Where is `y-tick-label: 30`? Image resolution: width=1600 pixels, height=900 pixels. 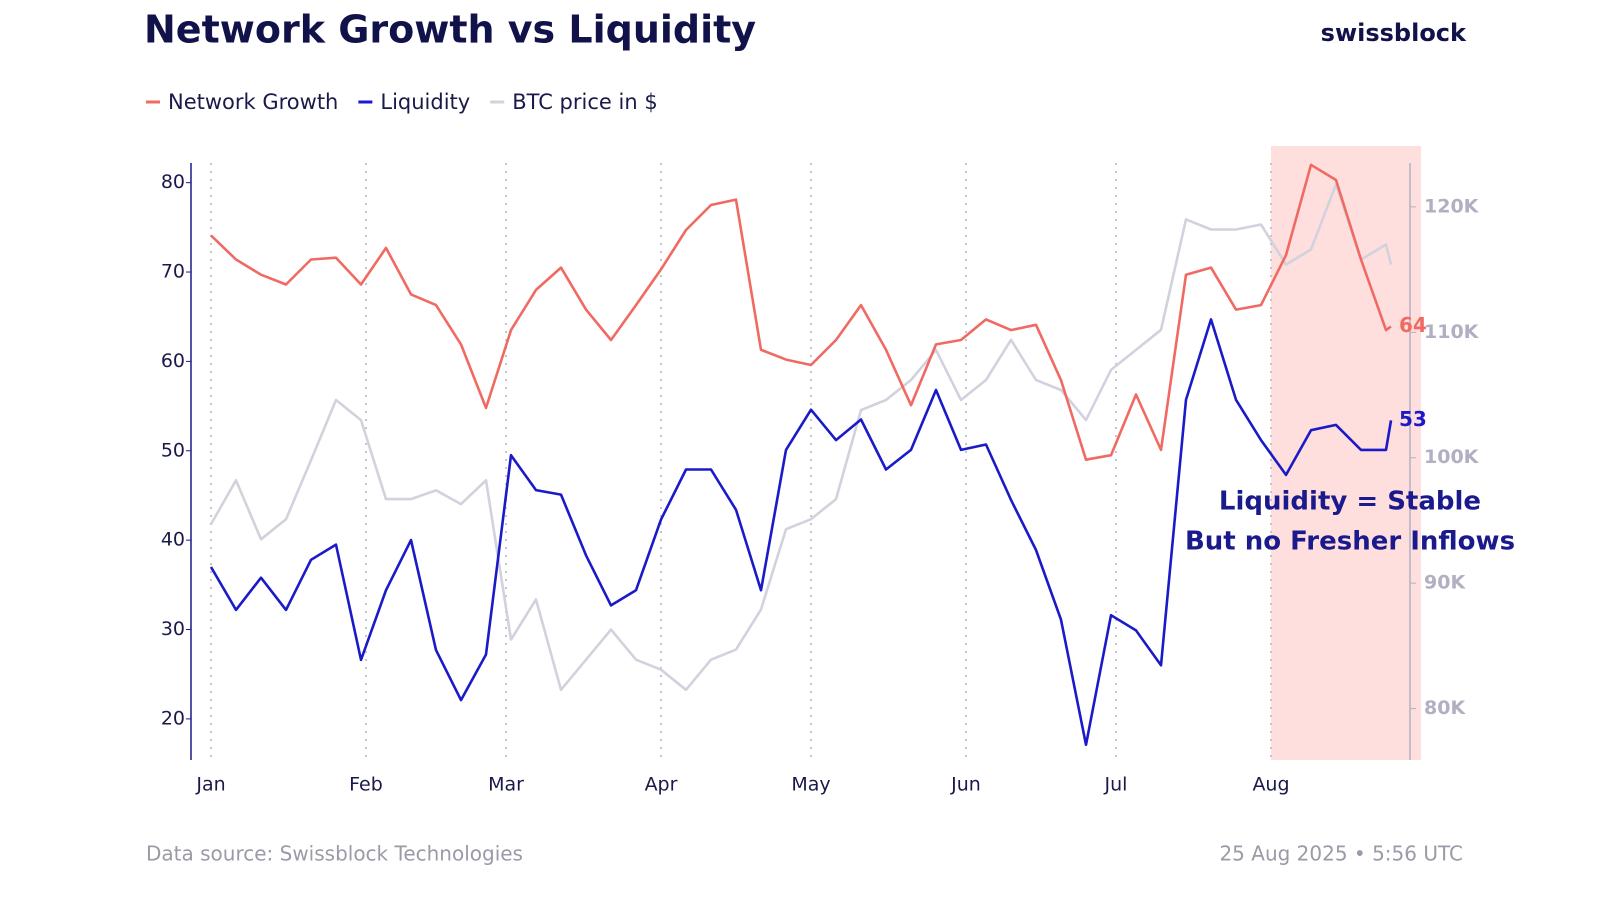
y-tick-label: 30 is located at coordinates (173, 629).